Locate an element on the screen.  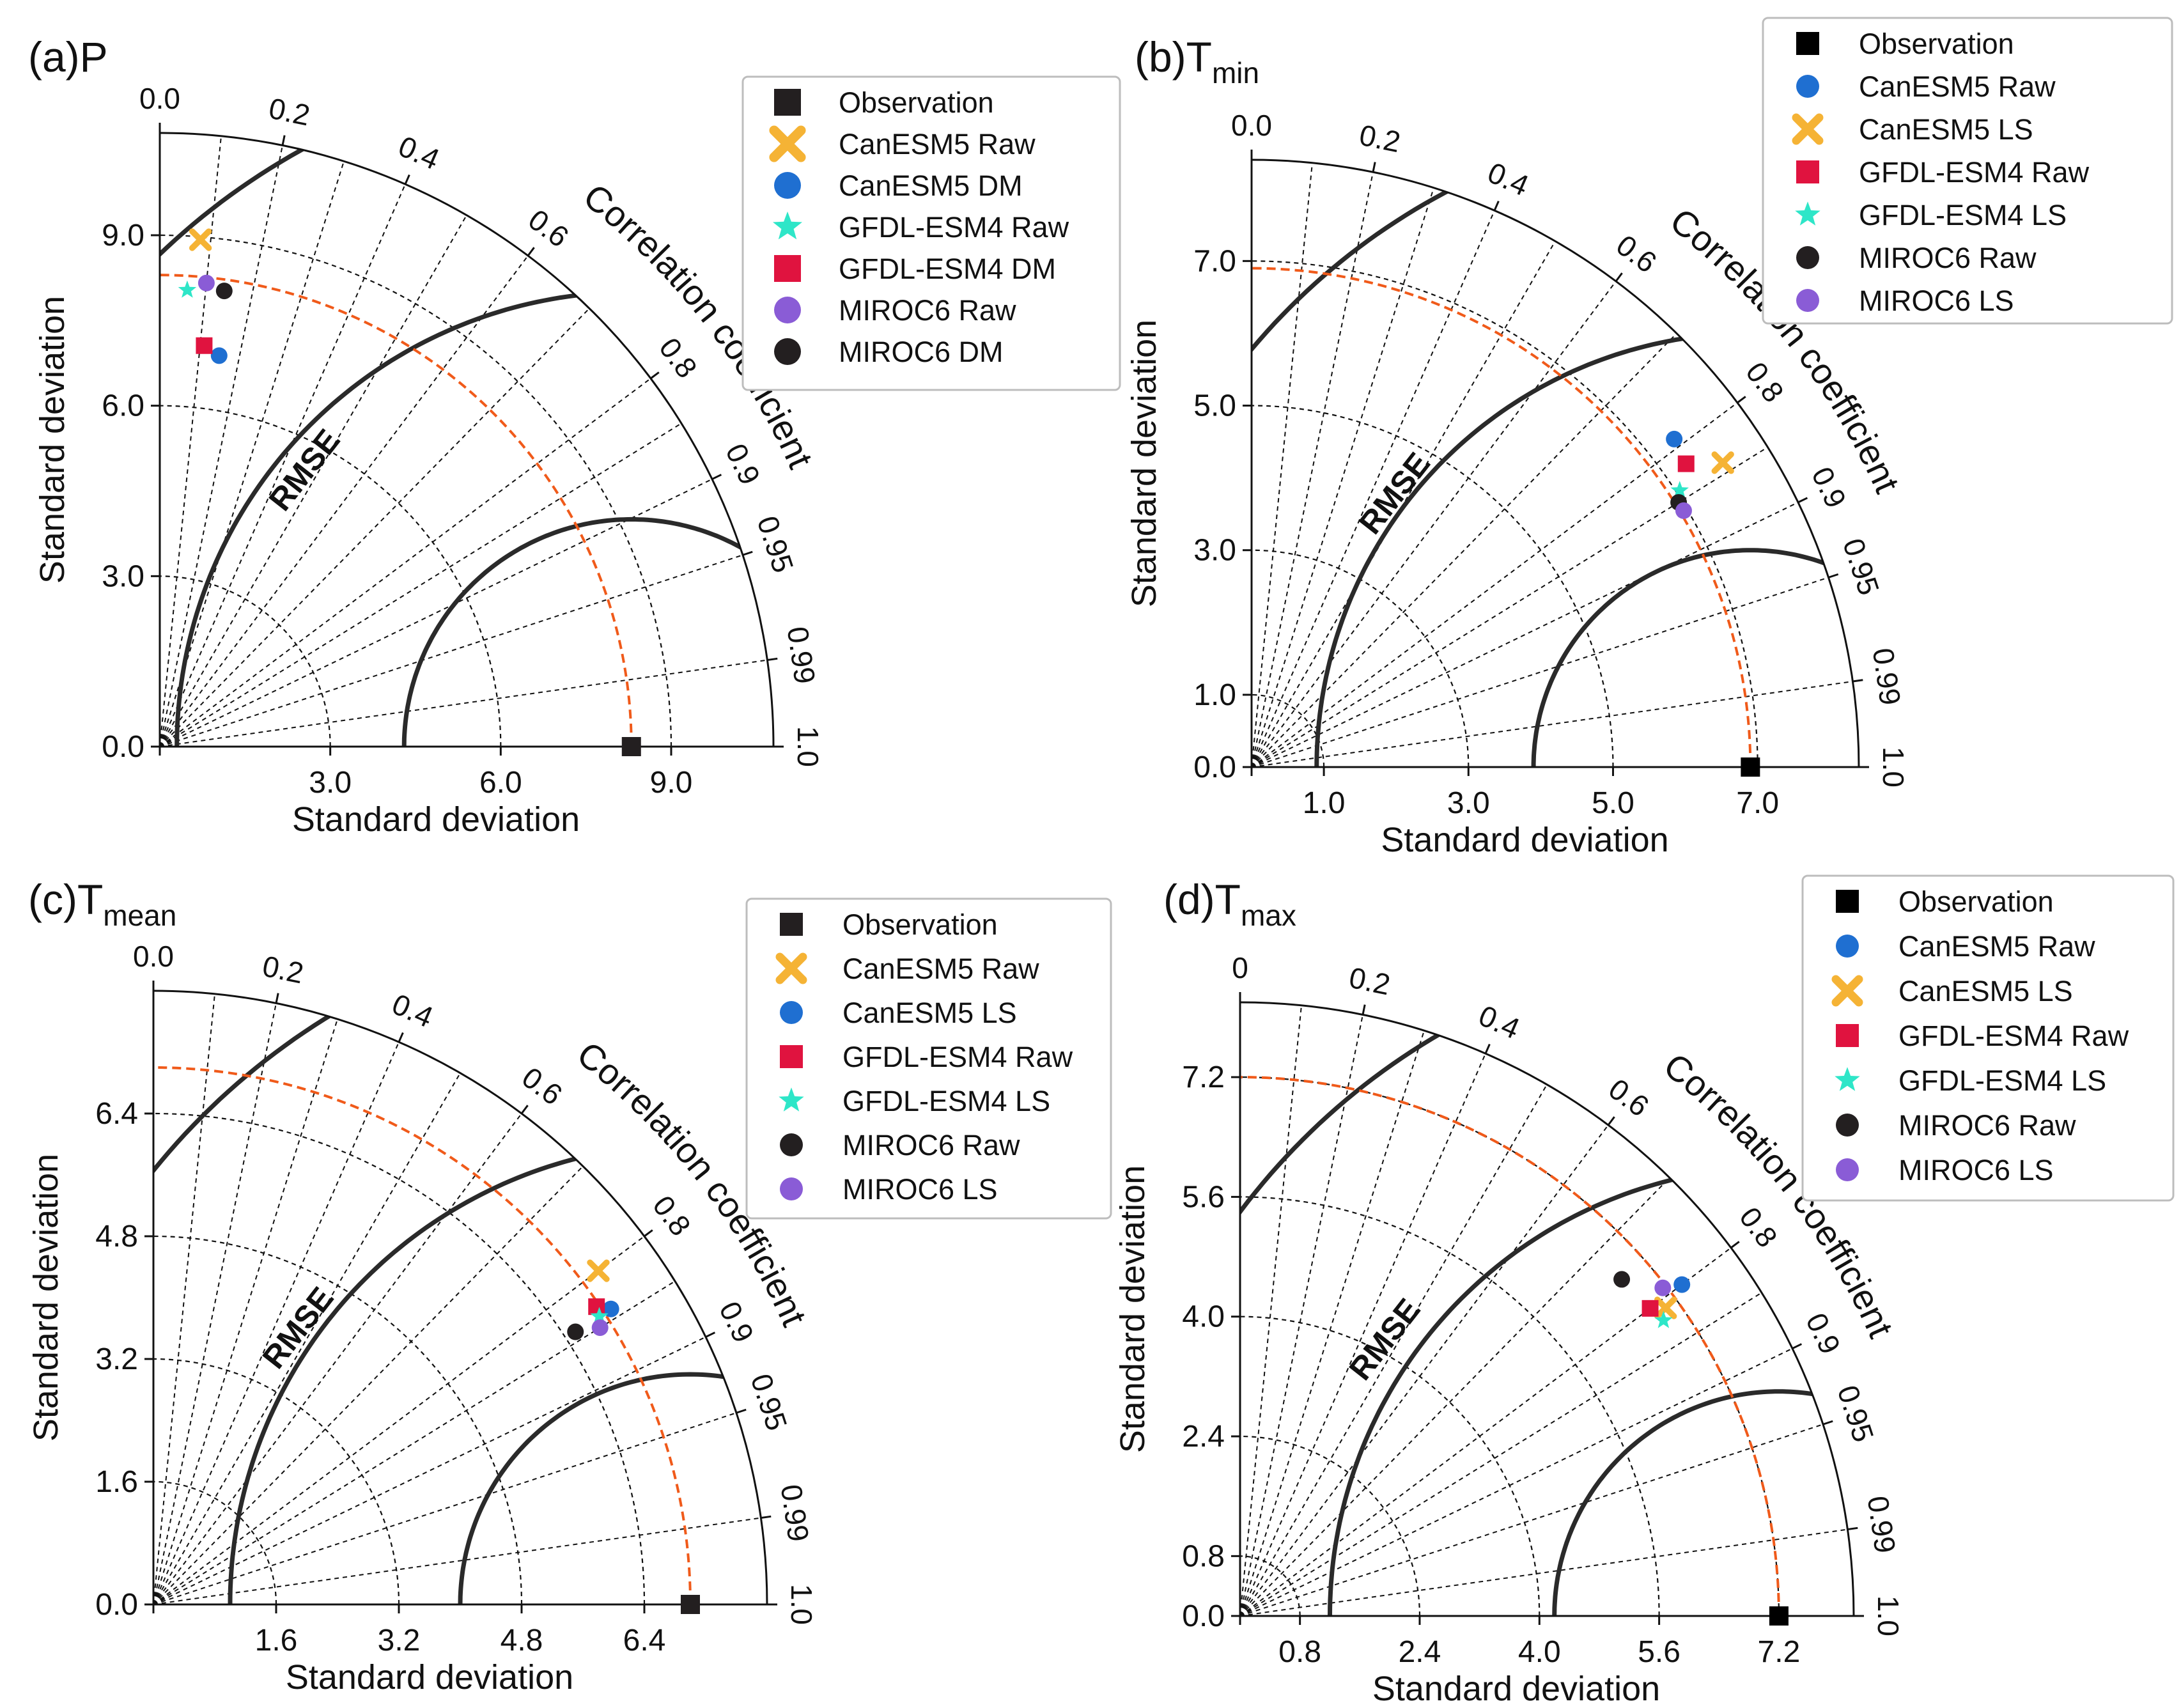
legend-label: GFDL-ESM4 Raw is located at coordinates (958, 1057).